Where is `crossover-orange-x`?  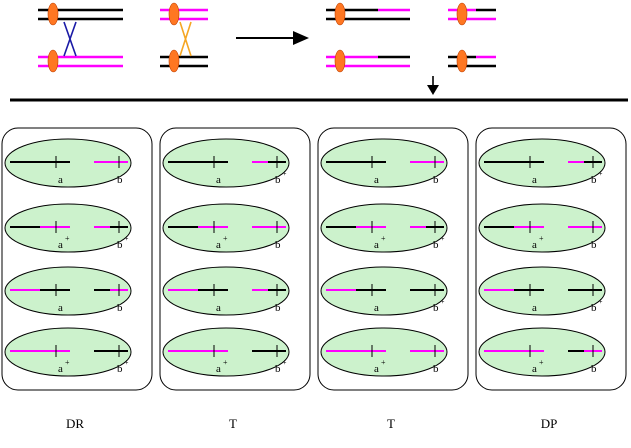 crossover-orange-x is located at coordinates (185, 39).